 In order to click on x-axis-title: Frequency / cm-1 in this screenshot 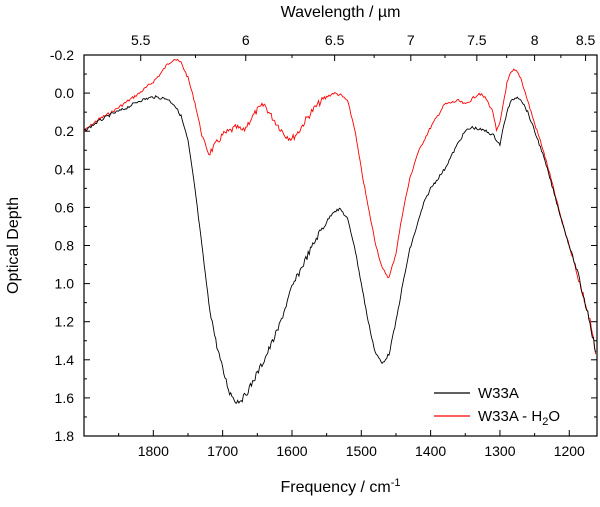, I will do `click(340, 486)`.